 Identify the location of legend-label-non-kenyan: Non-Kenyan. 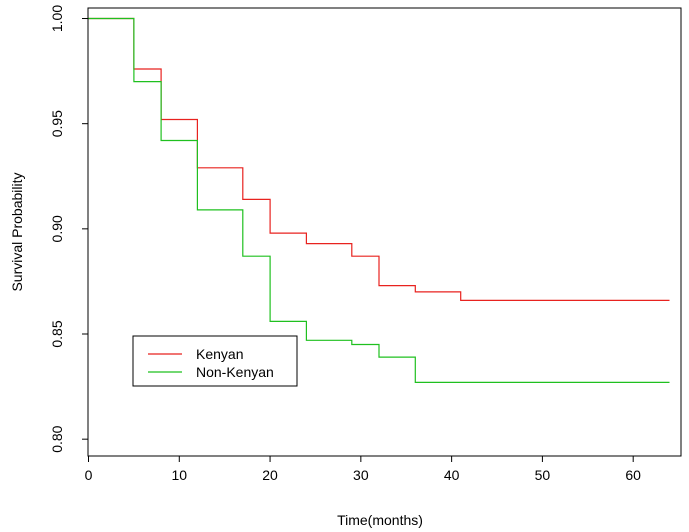
(235, 372).